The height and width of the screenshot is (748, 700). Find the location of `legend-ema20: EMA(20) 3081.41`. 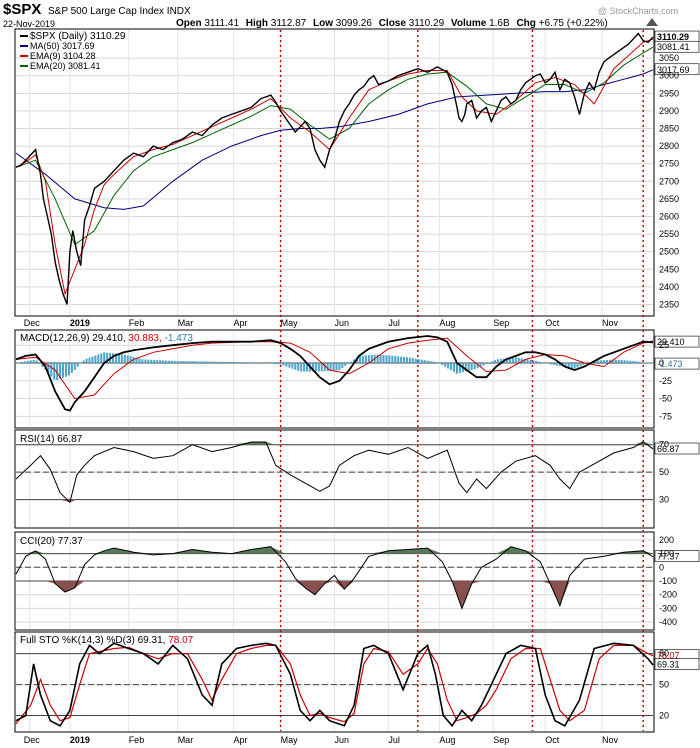

legend-ema20: EMA(20) 3081.41 is located at coordinates (65, 66).